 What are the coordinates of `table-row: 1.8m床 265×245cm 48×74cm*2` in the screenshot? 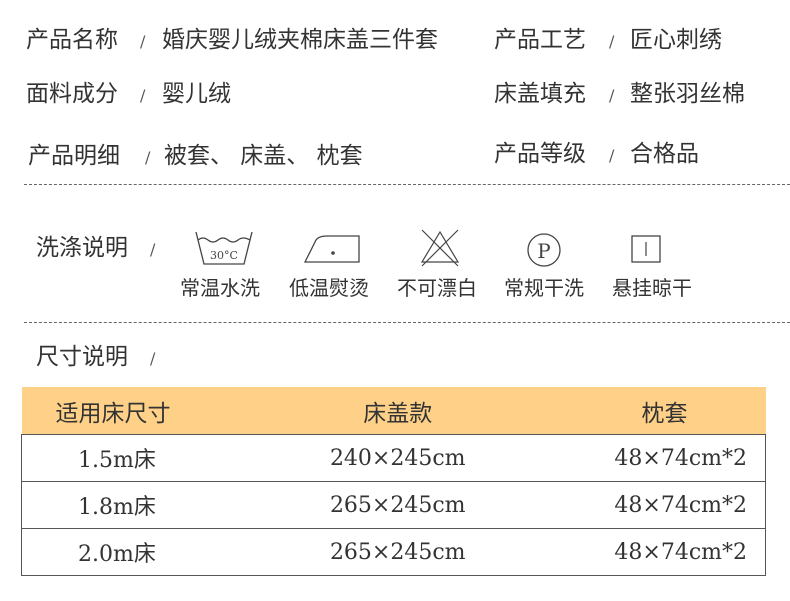 It's located at (393, 505).